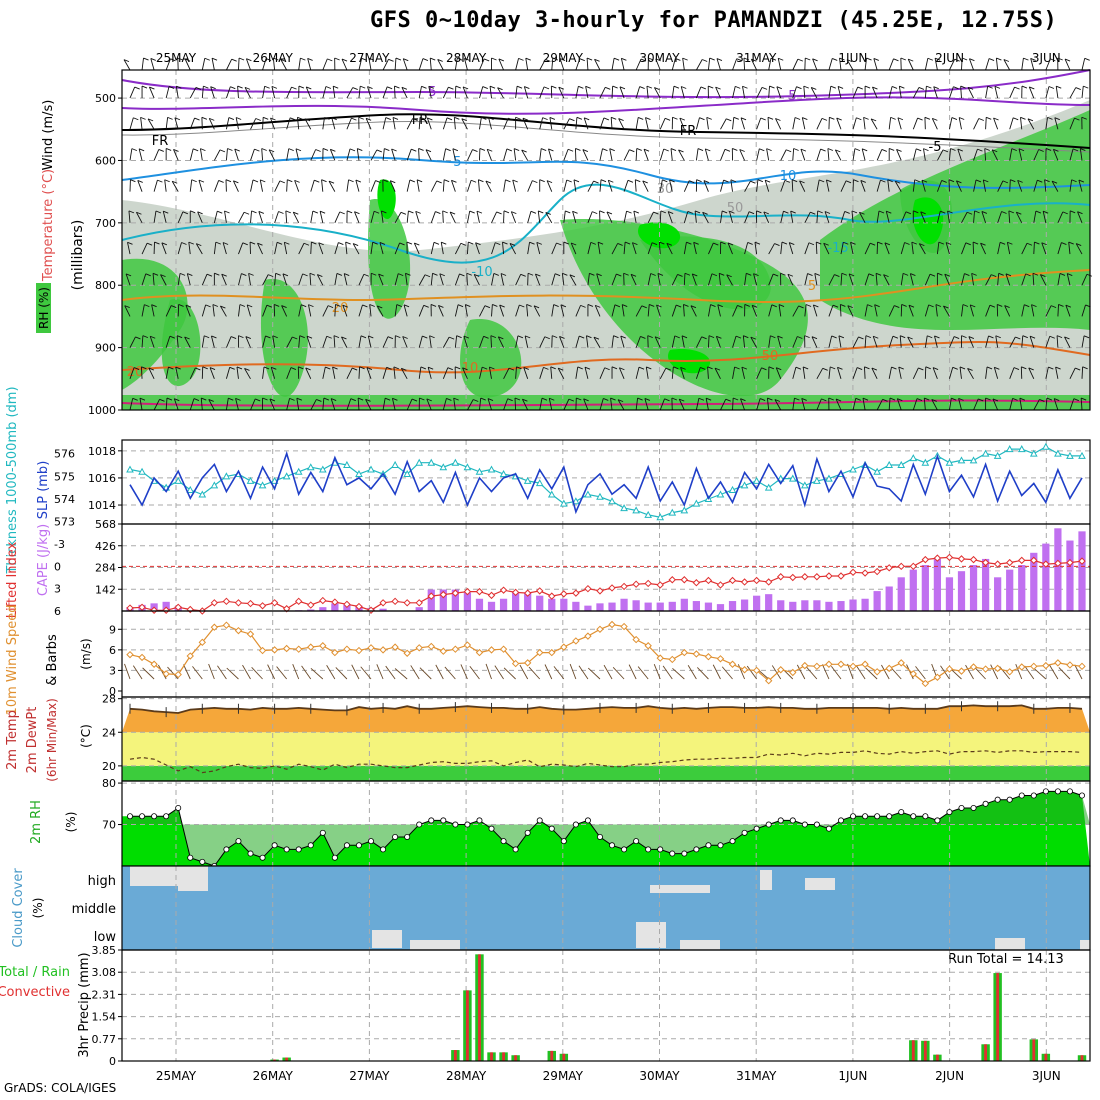 Image resolution: width=1100 pixels, height=1100 pixels. Describe the element at coordinates (1034, 1050) in the screenshot. I see `precip-convective-bar` at that location.